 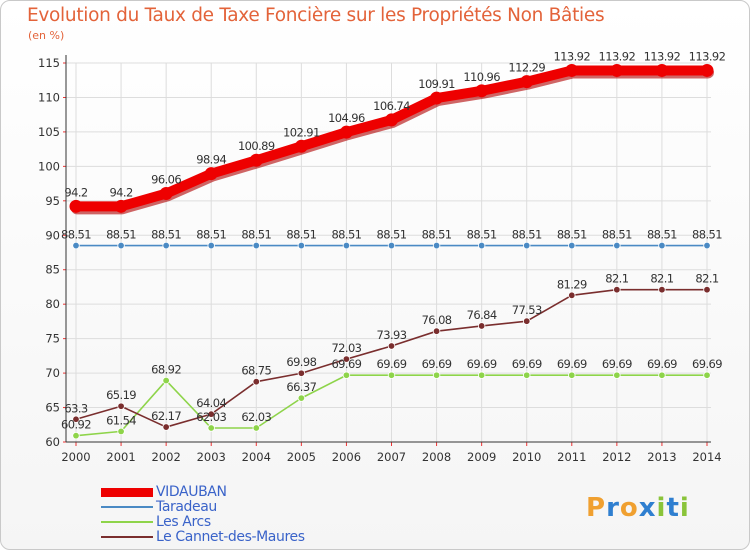 I want to click on data-label-le-cannet-des-maures: 76.08, so click(x=437, y=320).